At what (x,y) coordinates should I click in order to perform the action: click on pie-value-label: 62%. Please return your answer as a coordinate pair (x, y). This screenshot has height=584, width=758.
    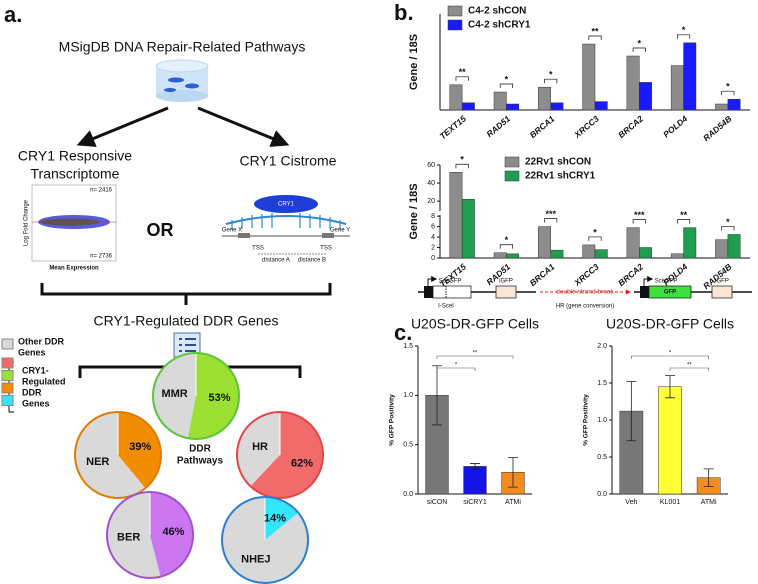
    Looking at the image, I should click on (302, 464).